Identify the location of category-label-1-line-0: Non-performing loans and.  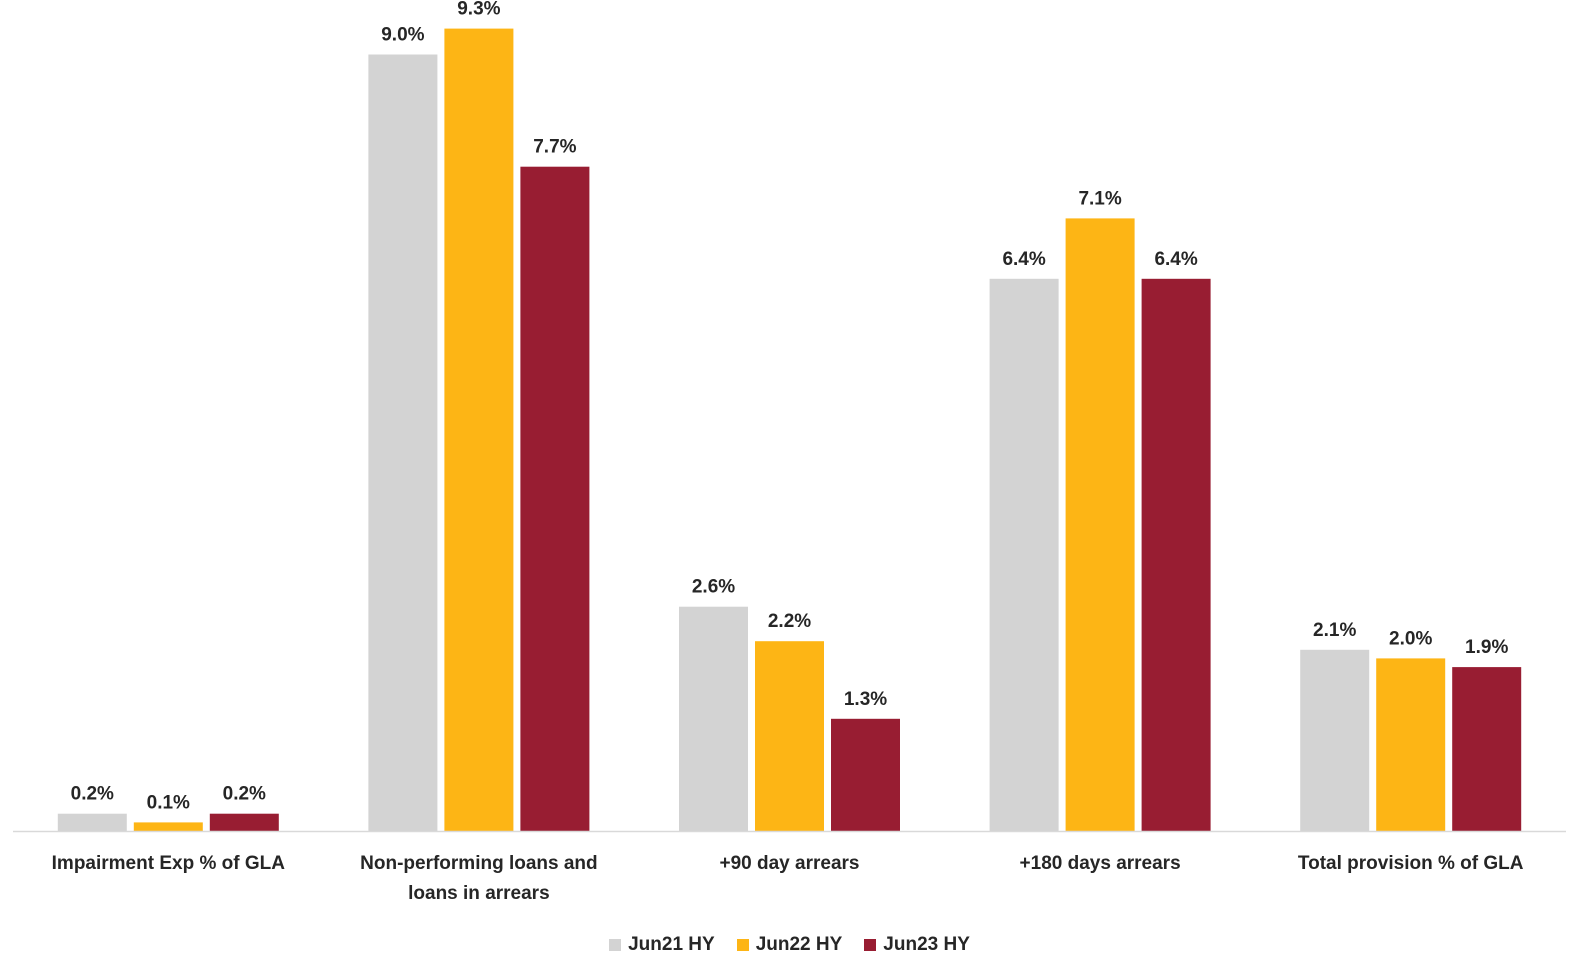
(479, 863).